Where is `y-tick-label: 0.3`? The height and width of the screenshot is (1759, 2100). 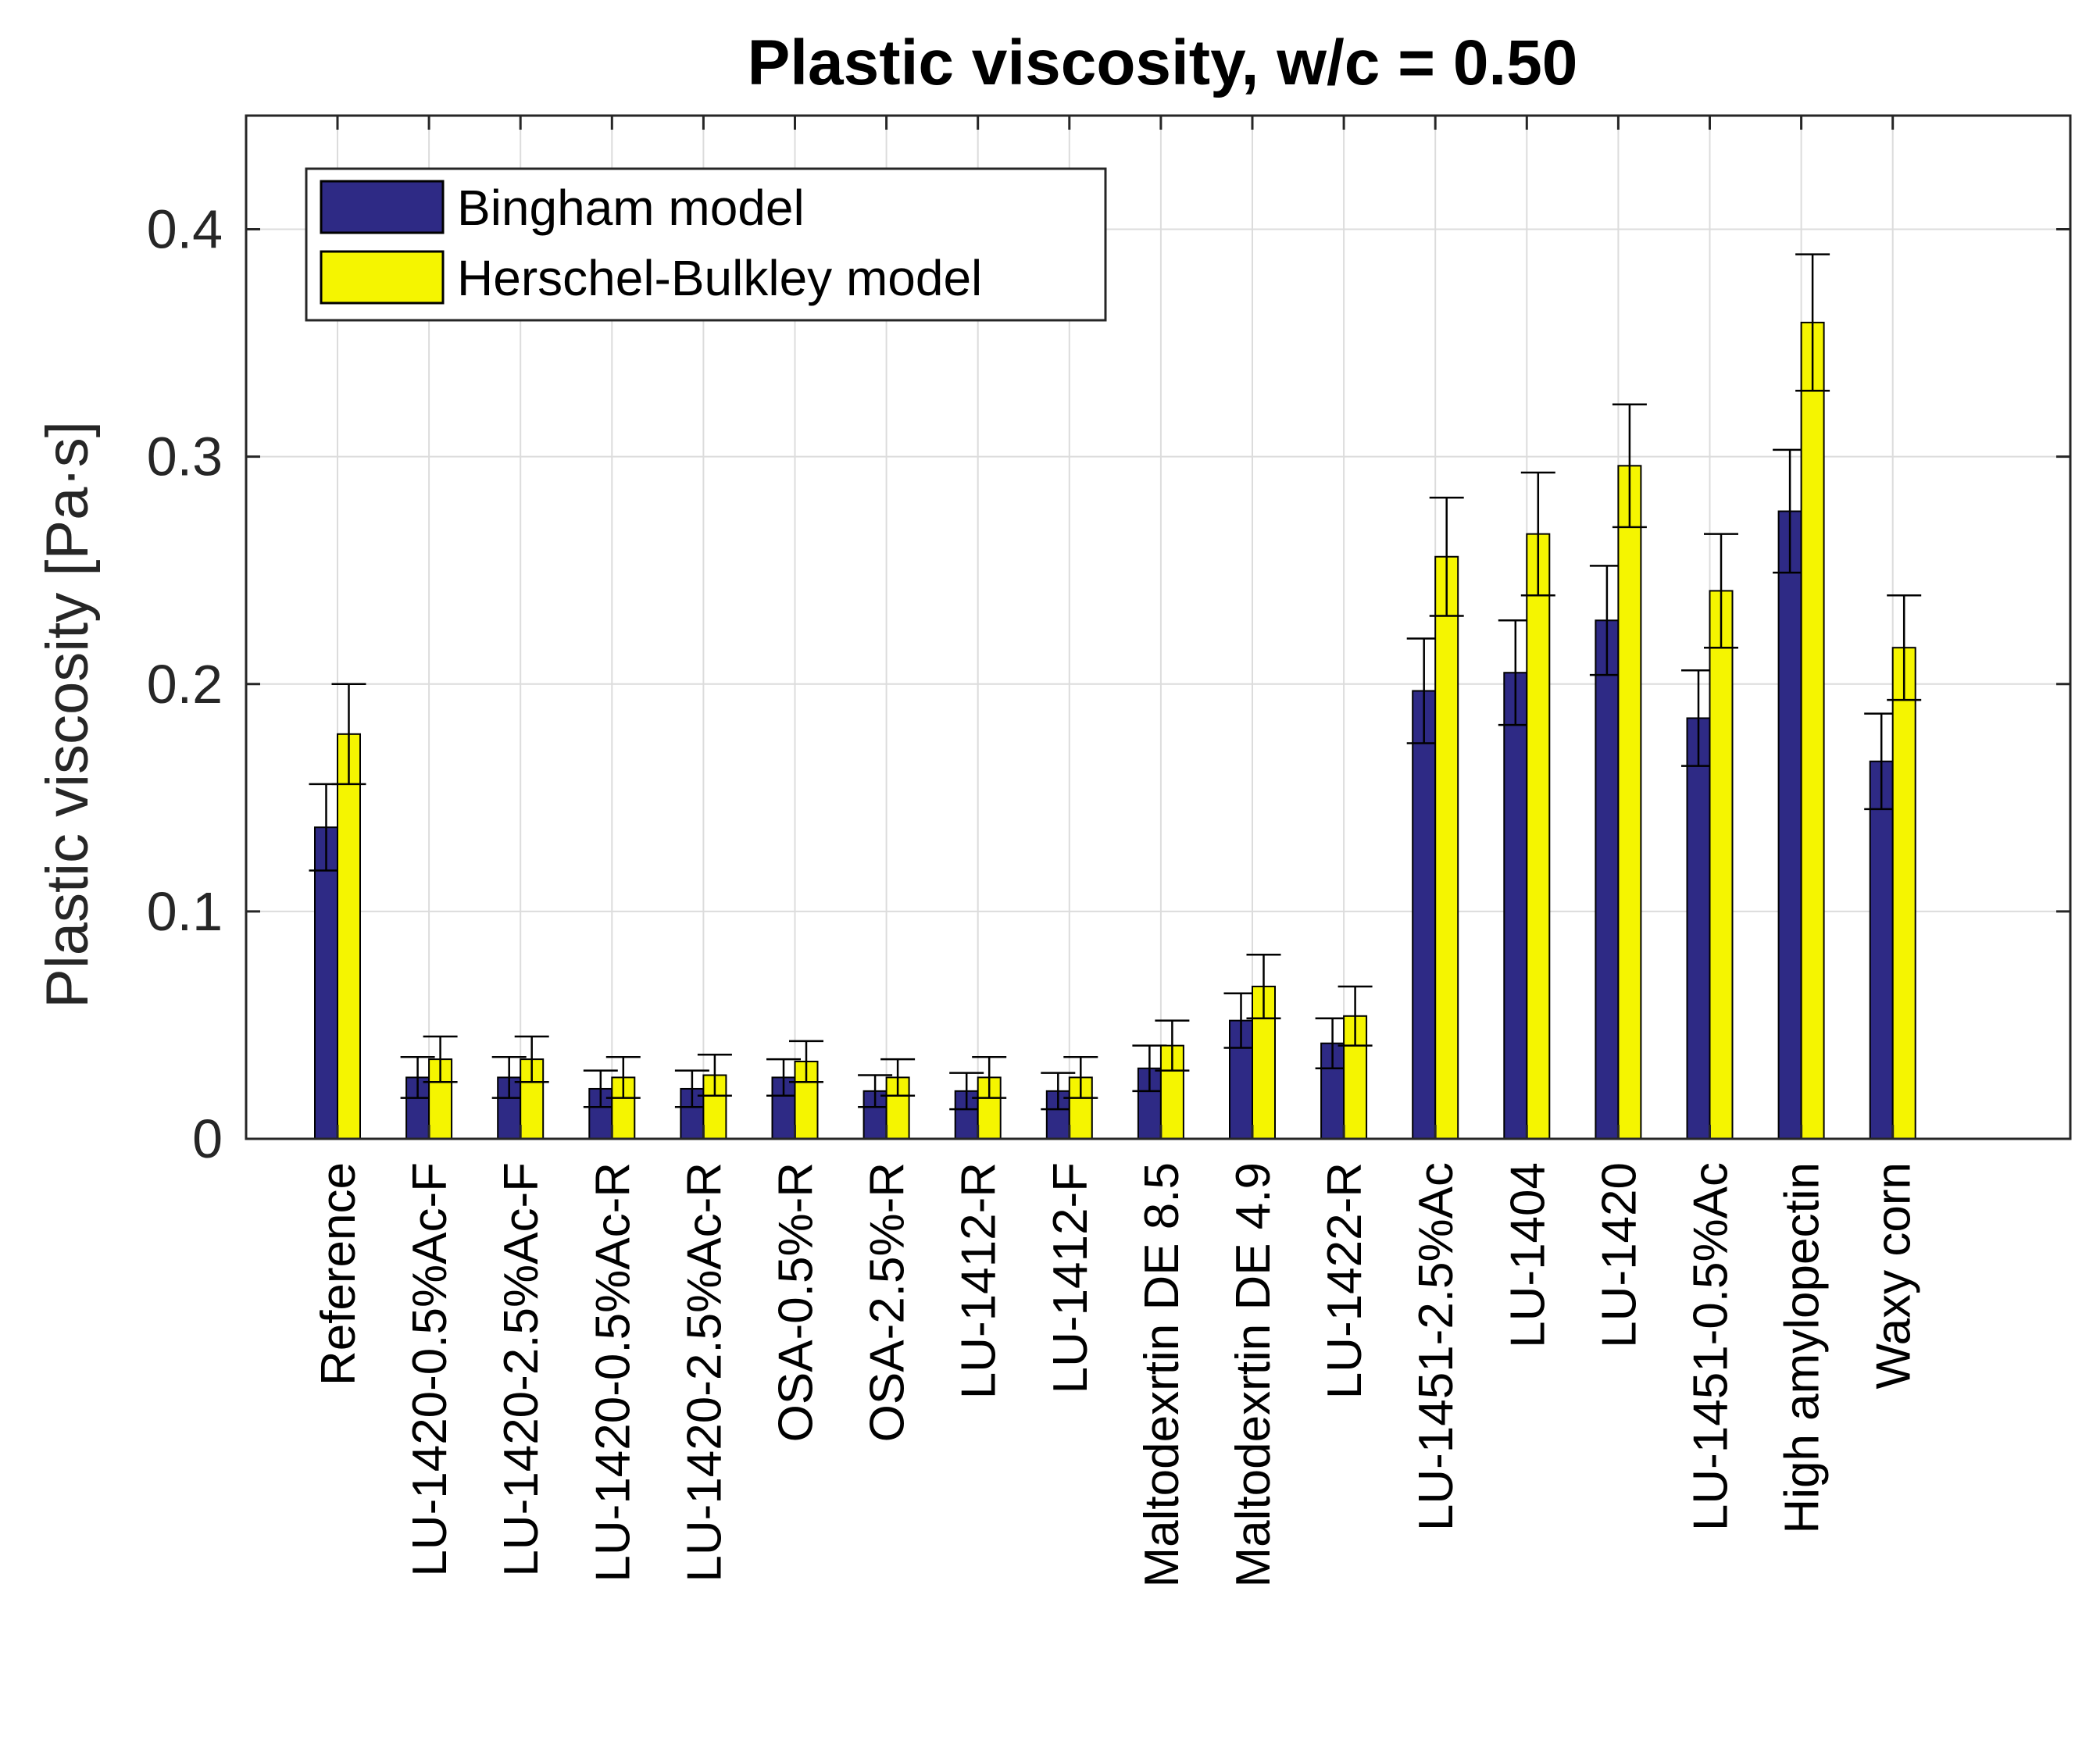
y-tick-label: 0.3 is located at coordinates (185, 456).